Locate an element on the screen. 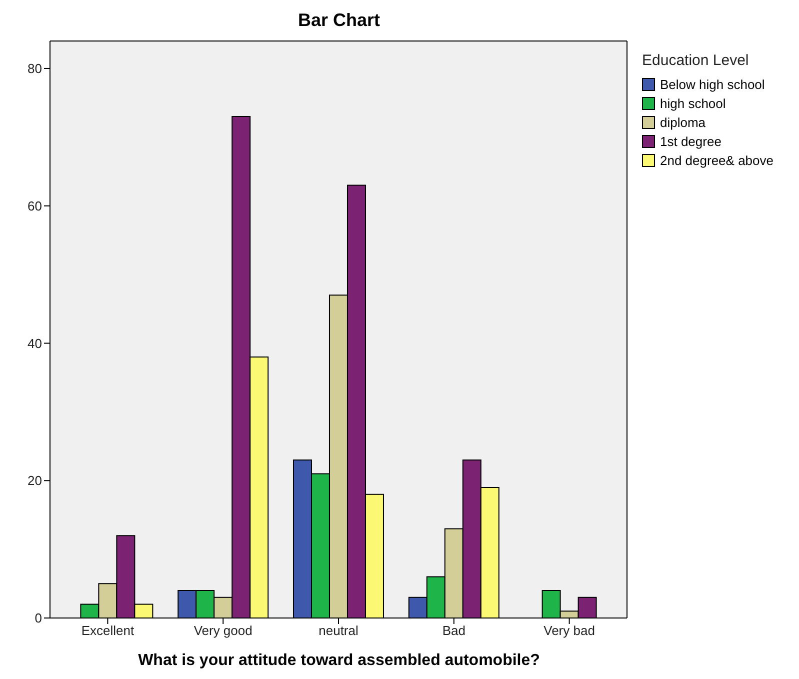 This screenshot has width=799, height=679. y-tick-label: 80 is located at coordinates (35, 68).